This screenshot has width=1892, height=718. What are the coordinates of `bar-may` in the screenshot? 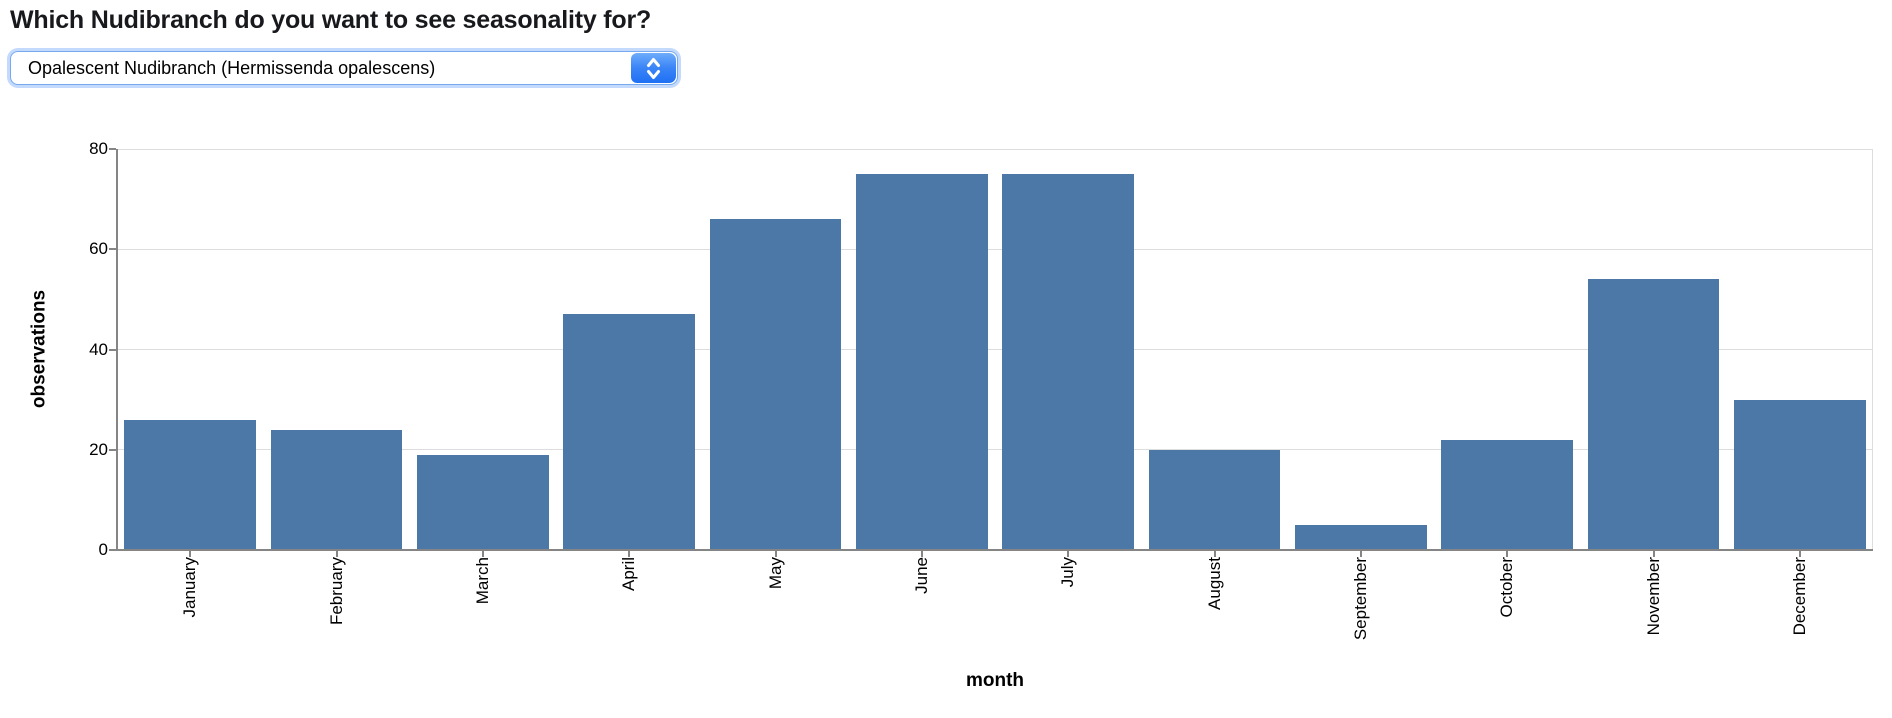 It's located at (775, 384).